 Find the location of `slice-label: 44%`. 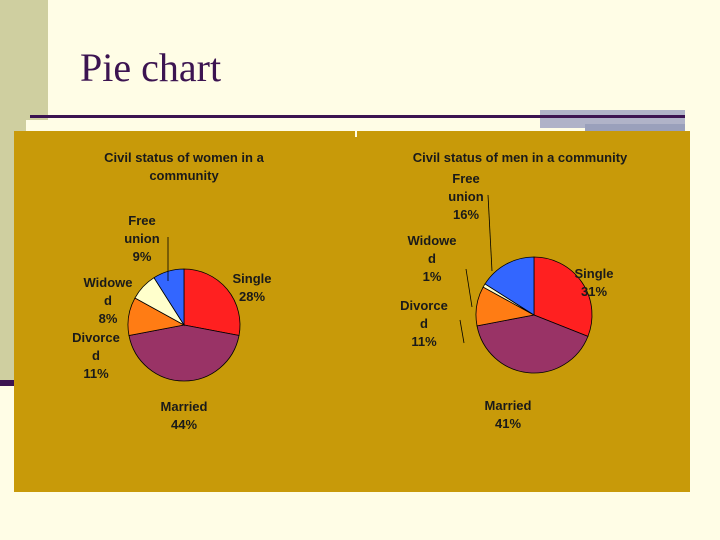

slice-label: 44% is located at coordinates (184, 424).